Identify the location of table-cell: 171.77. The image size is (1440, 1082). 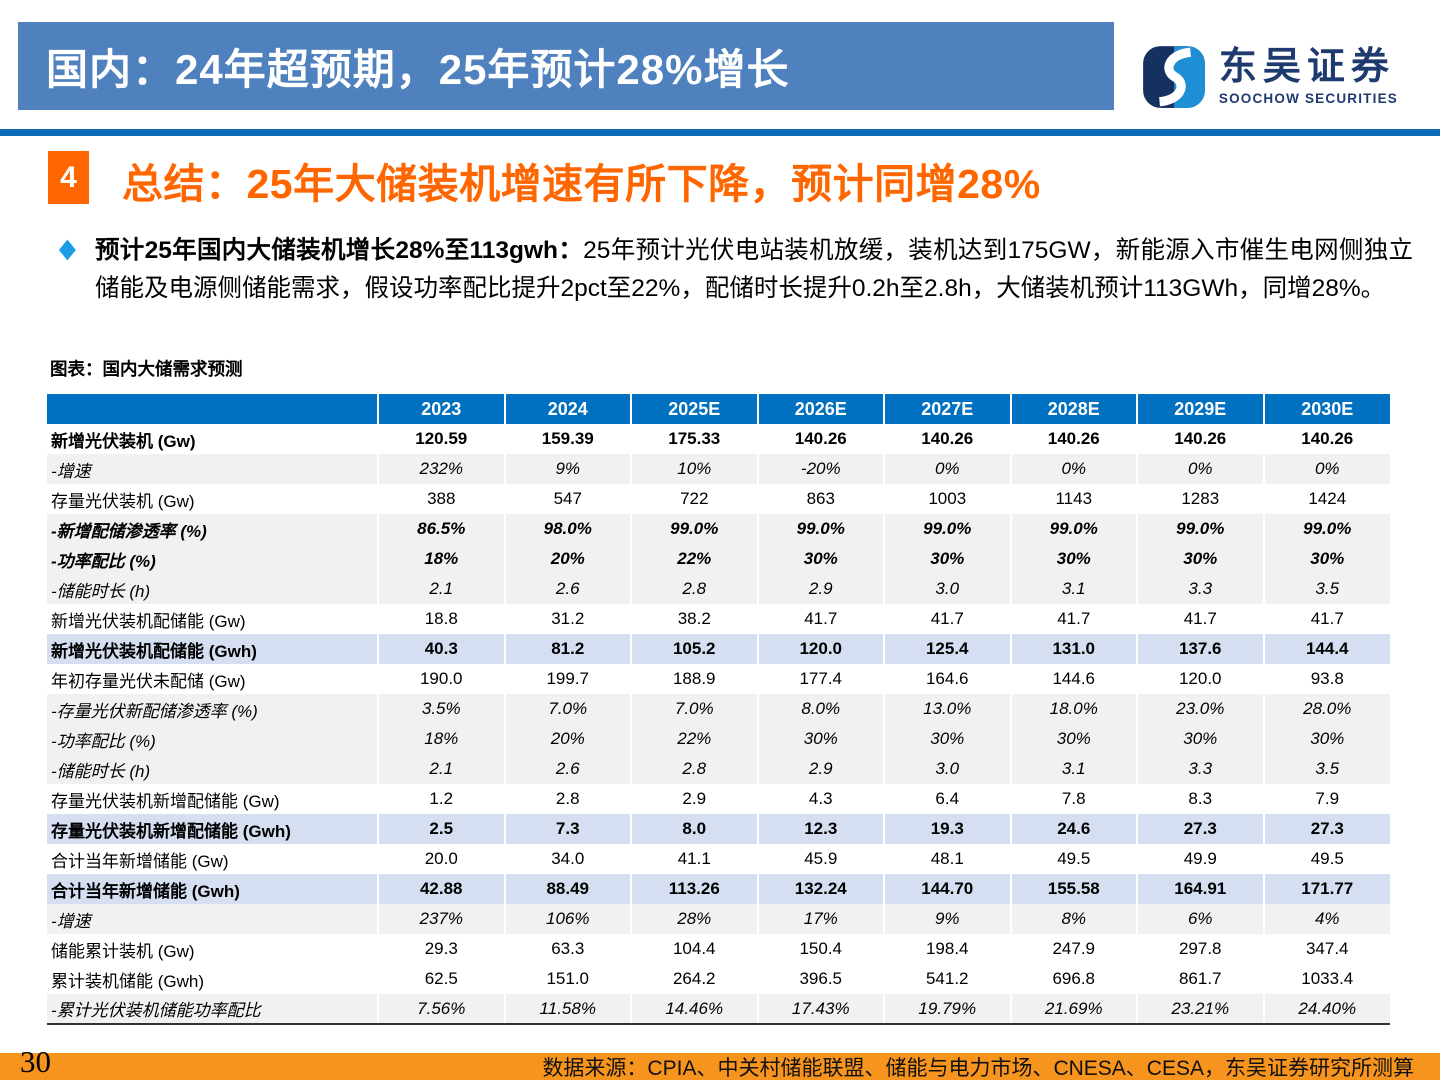
(1326, 889).